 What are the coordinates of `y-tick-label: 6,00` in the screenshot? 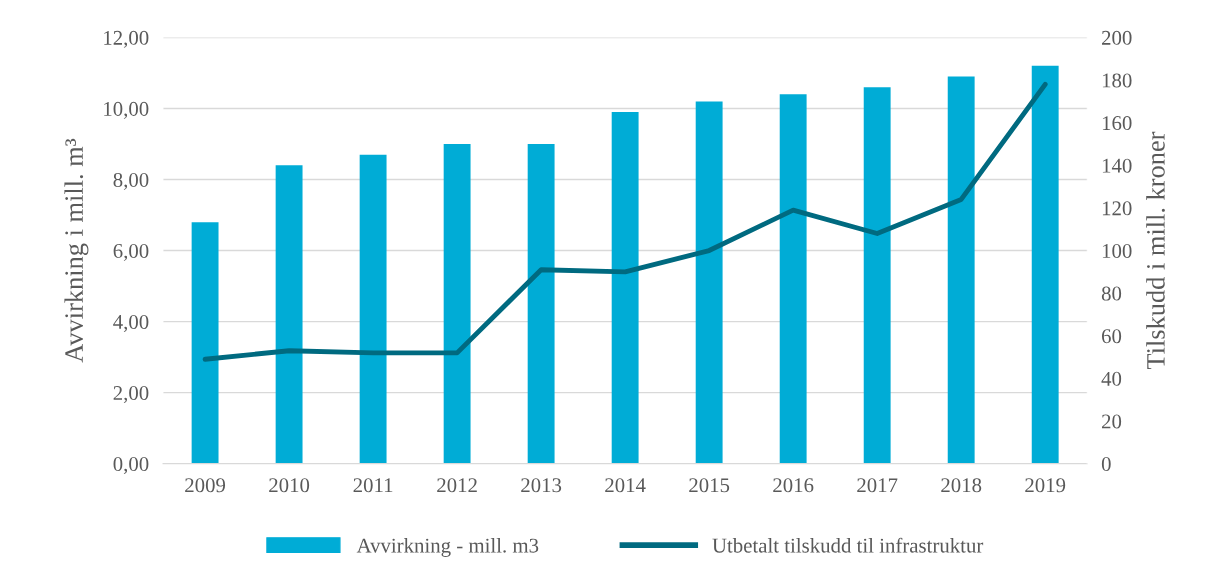 It's located at (131, 252).